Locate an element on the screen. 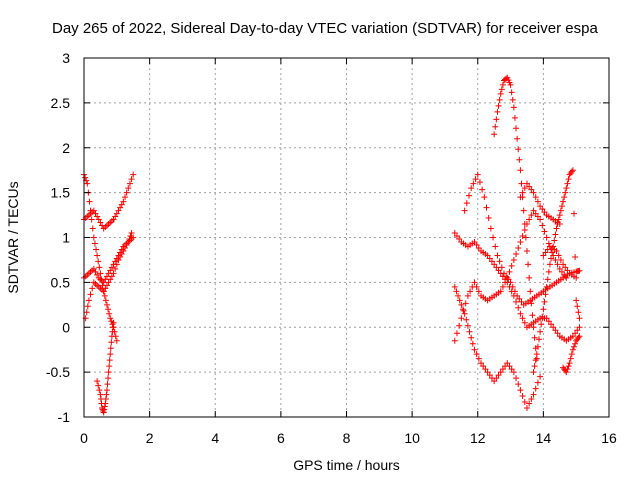  y-tick-label: 0.5 is located at coordinates (61, 282).